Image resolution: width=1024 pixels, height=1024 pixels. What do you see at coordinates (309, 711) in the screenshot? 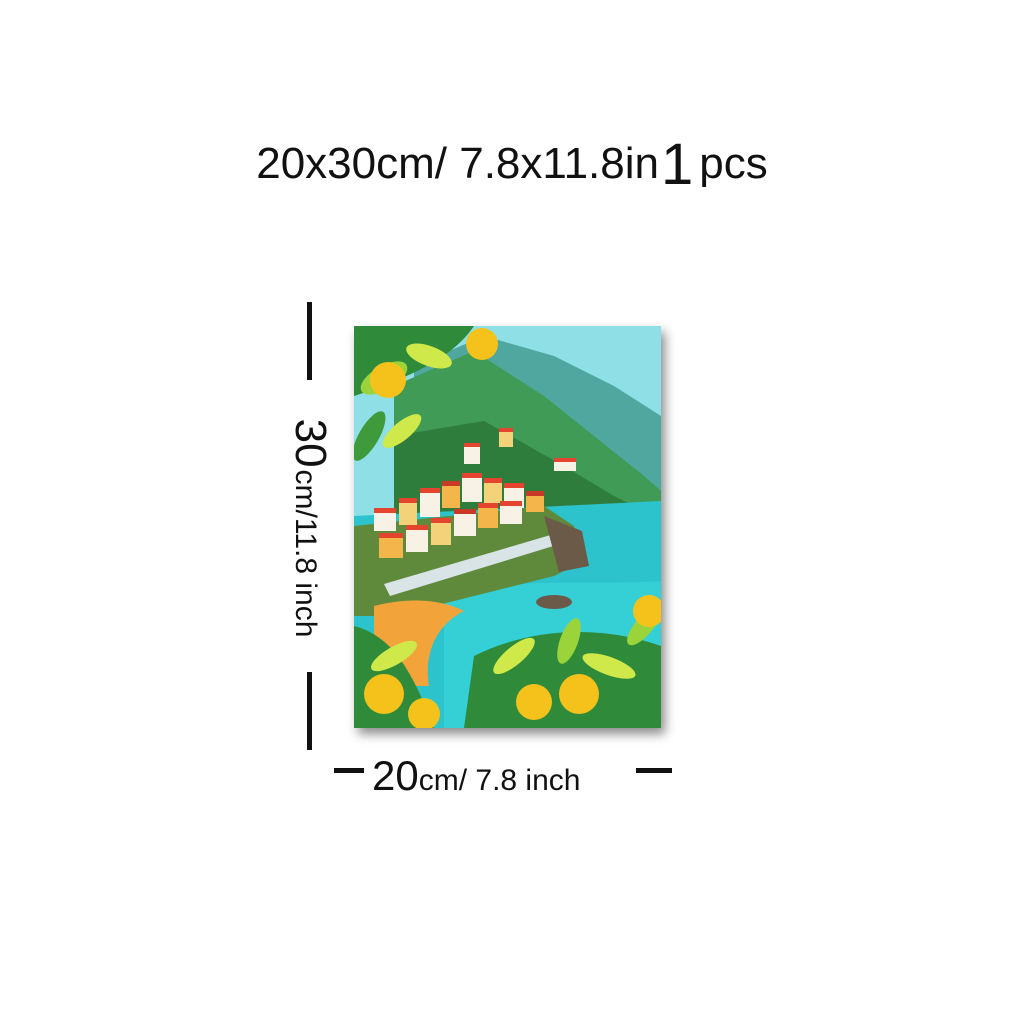
I see `height-dimension-line-bottom` at bounding box center [309, 711].